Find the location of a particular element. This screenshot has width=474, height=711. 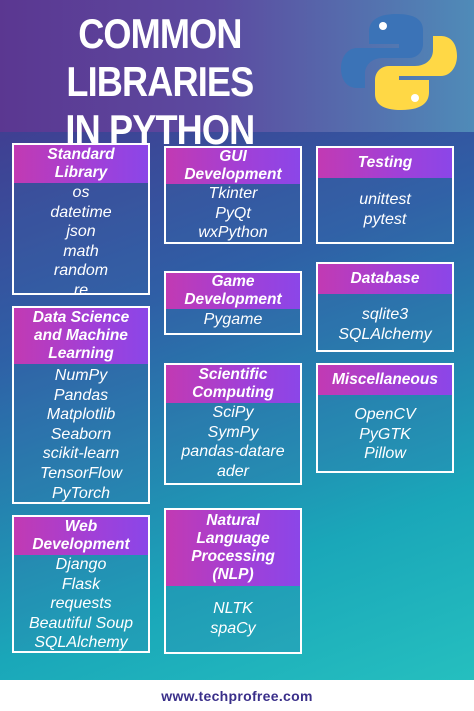

panel-heading-gui-development: GUI Development is located at coordinates (233, 166).